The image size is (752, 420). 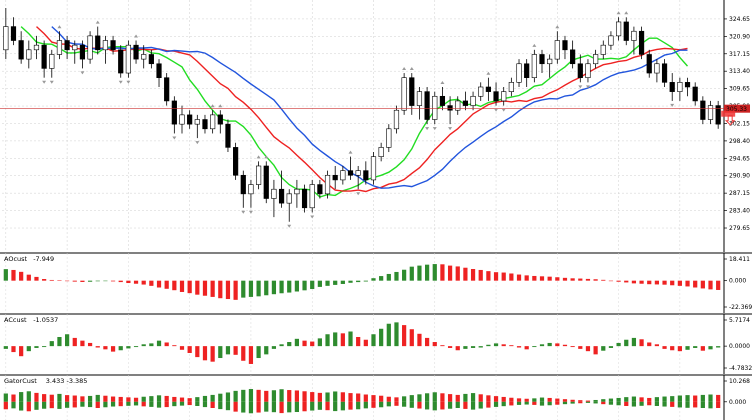 What do you see at coordinates (739, 320) in the screenshot?
I see `y-tick-label: 5.7174` at bounding box center [739, 320].